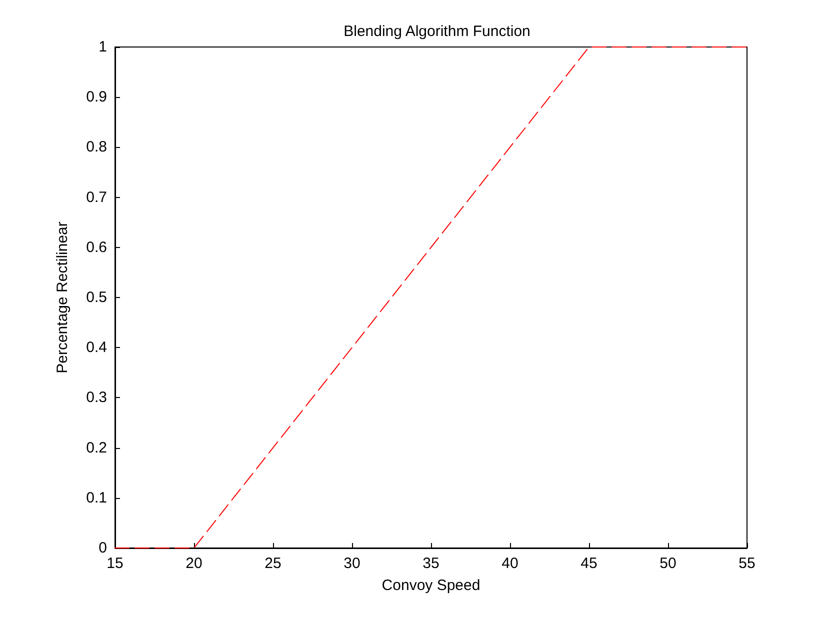 This screenshot has height=618, width=817. I want to click on chart-title: Blending Algorithm Function, so click(437, 31).